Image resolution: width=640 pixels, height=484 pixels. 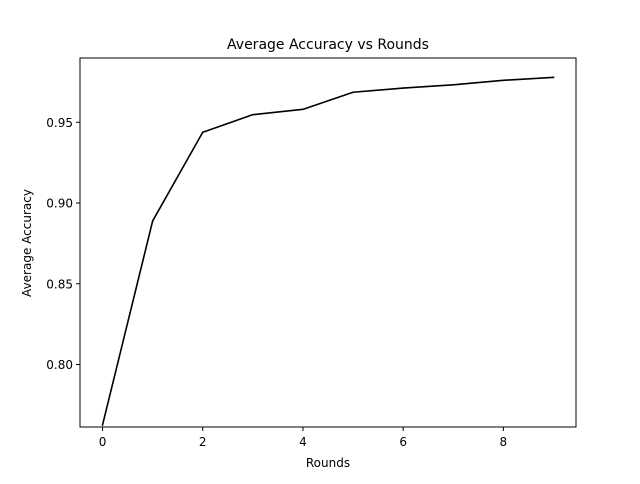 What do you see at coordinates (59, 284) in the screenshot?
I see `y-tick-label: 0.85` at bounding box center [59, 284].